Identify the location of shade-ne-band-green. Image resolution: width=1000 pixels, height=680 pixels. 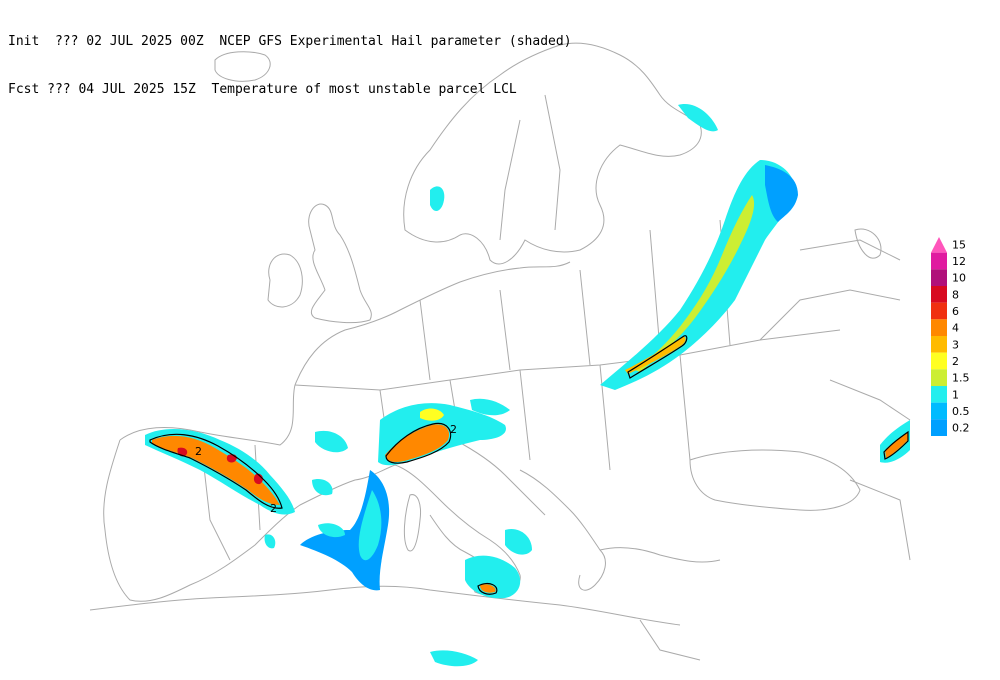
(695, 283).